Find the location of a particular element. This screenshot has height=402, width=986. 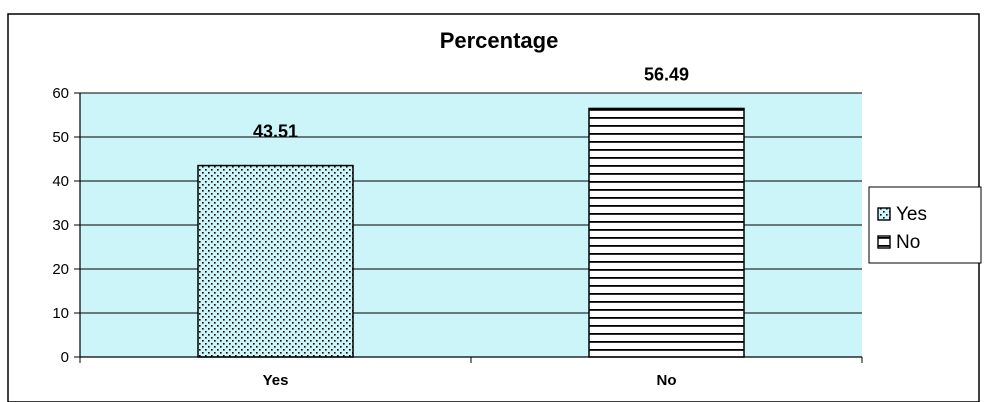

y-tick-label: 20 is located at coordinates (60, 269).